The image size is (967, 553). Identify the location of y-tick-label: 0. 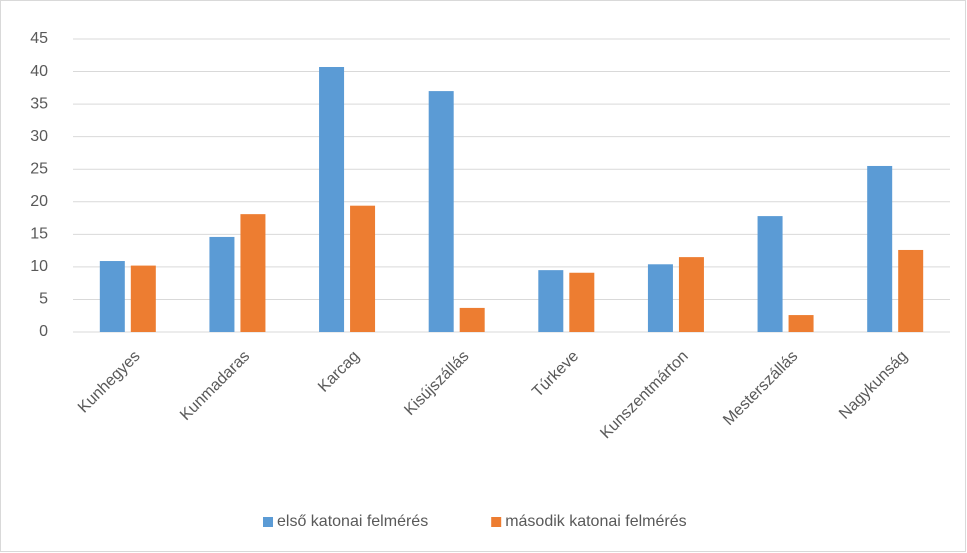
(43, 331).